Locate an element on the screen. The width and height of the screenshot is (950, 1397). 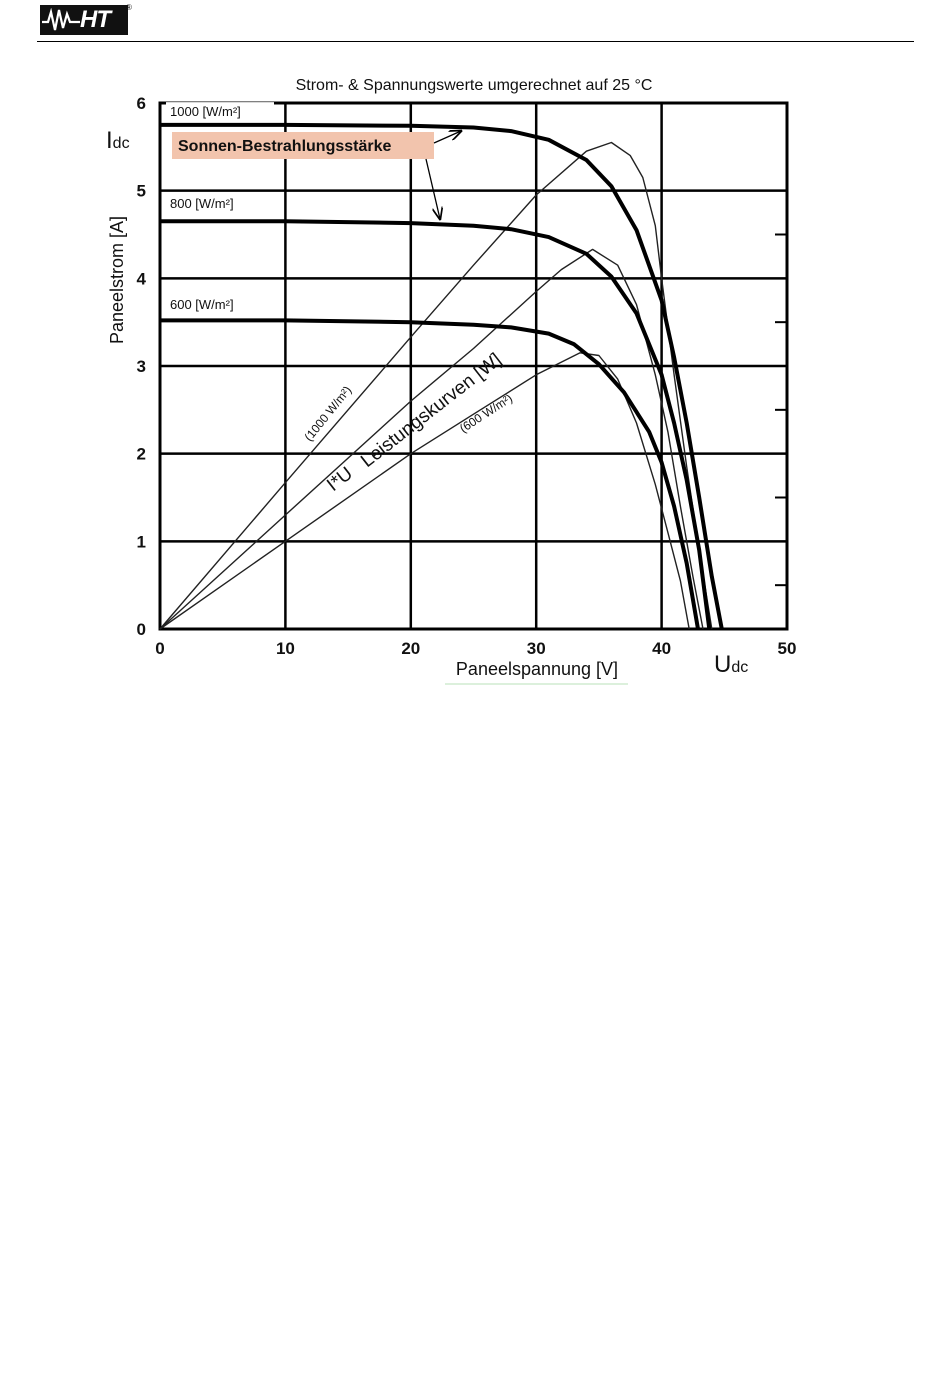
registered-mark: ® is located at coordinates (129, 7).